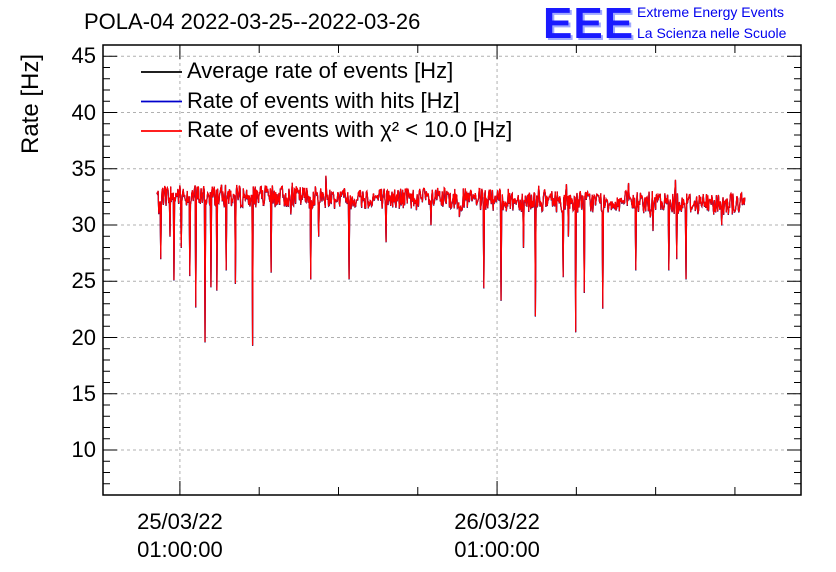 This screenshot has width=836, height=572. I want to click on logo-line-2: La Scienza nelle Scuole, so click(712, 33).